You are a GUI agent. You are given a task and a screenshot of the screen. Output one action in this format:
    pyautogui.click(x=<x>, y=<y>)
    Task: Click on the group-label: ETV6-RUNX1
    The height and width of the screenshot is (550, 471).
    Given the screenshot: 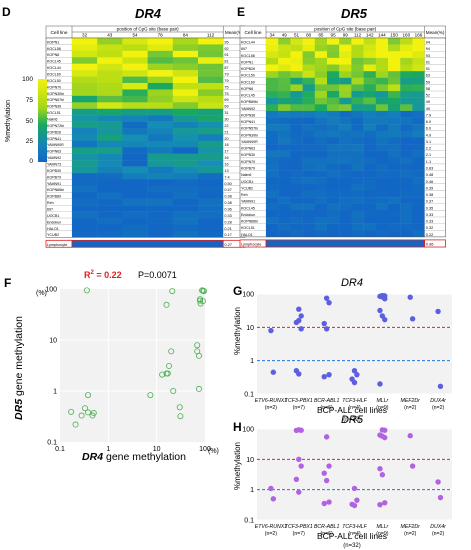 What is the action you would take?
    pyautogui.click(x=271, y=527)
    